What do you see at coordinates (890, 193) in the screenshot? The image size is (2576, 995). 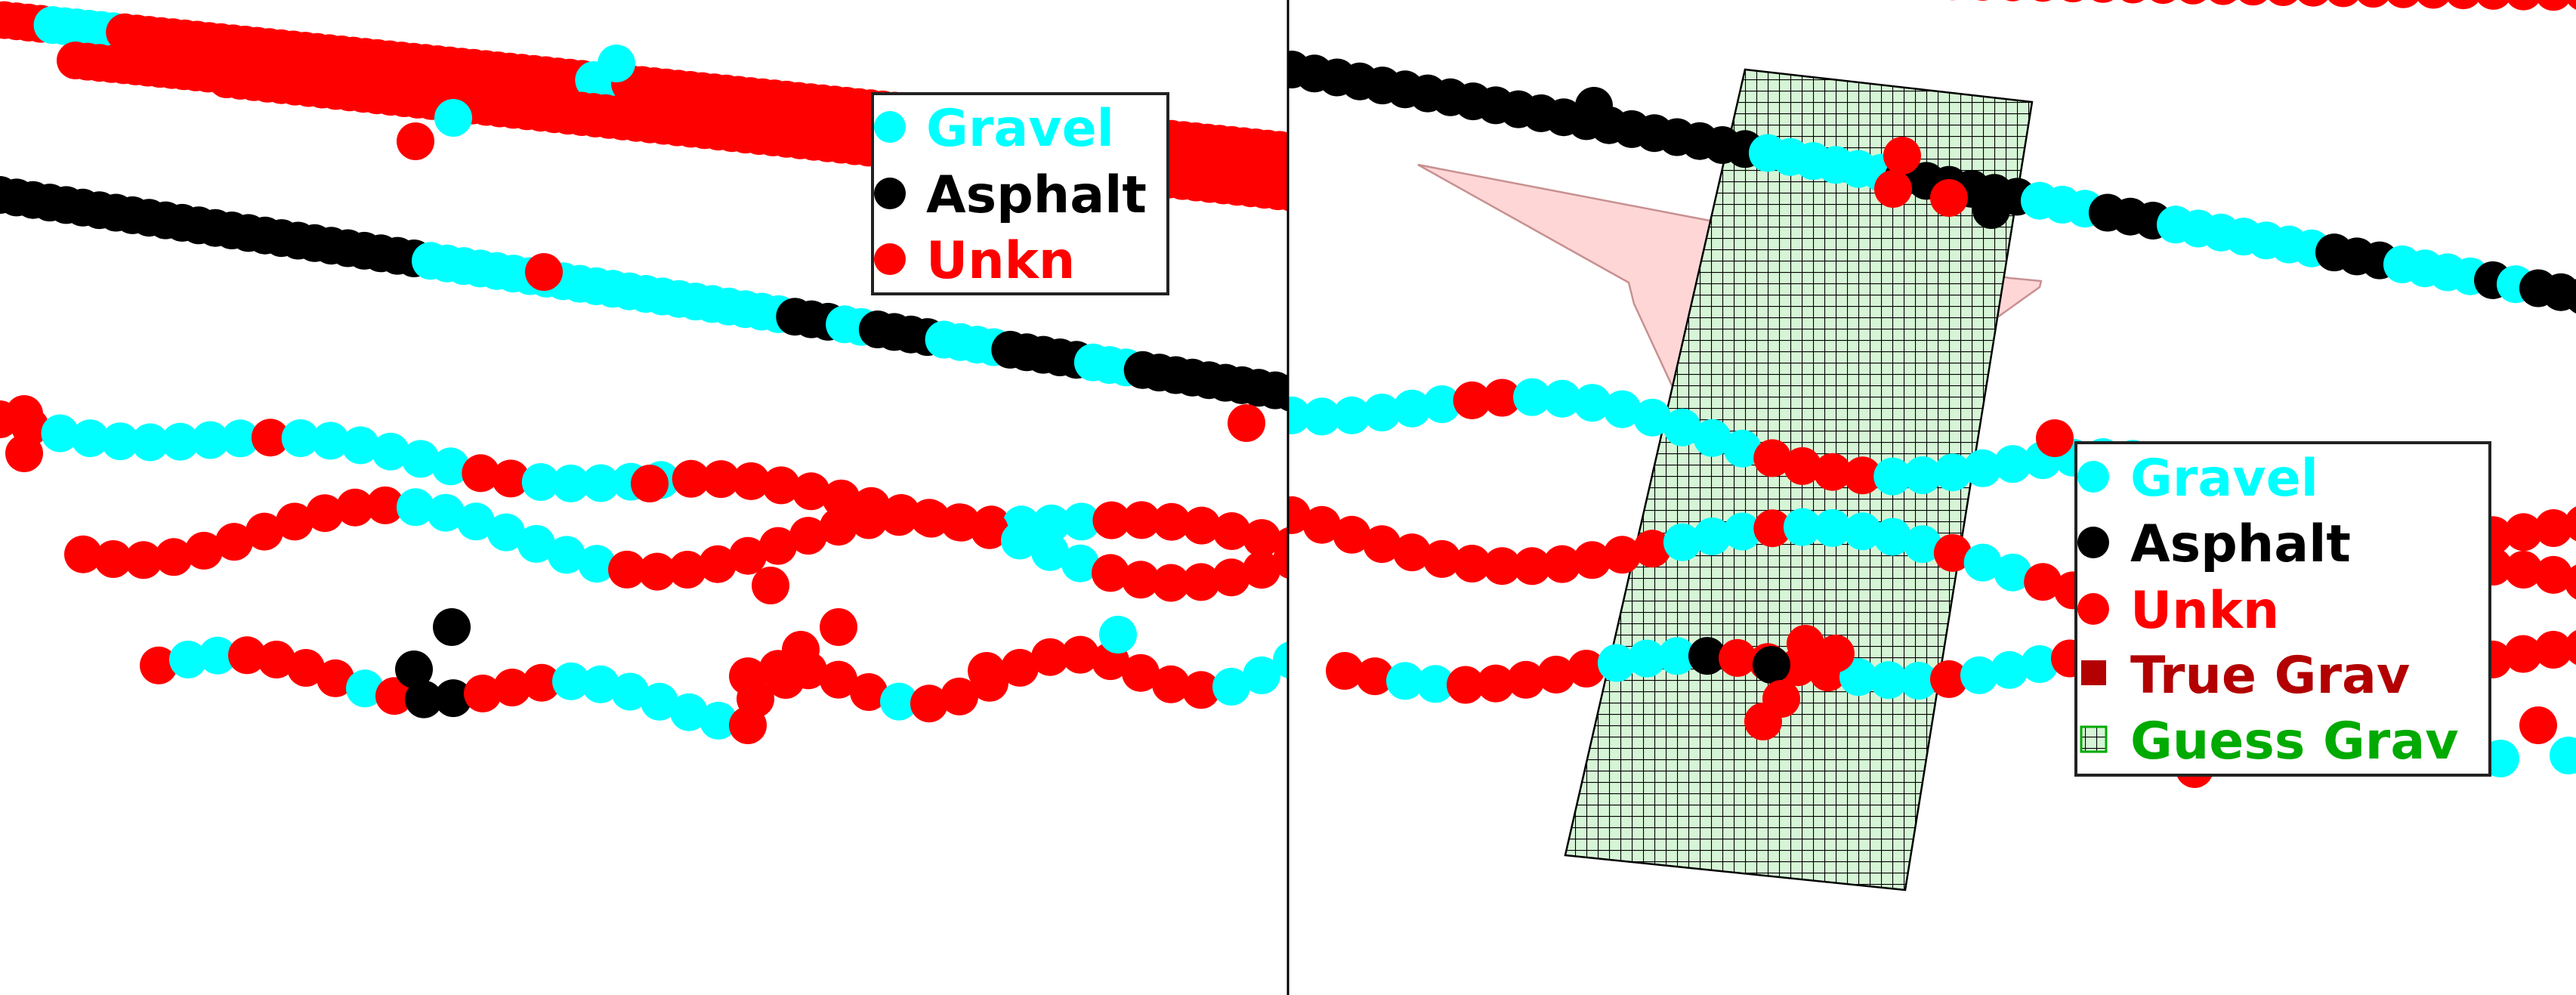 I see `asphalt-legend-marker` at bounding box center [890, 193].